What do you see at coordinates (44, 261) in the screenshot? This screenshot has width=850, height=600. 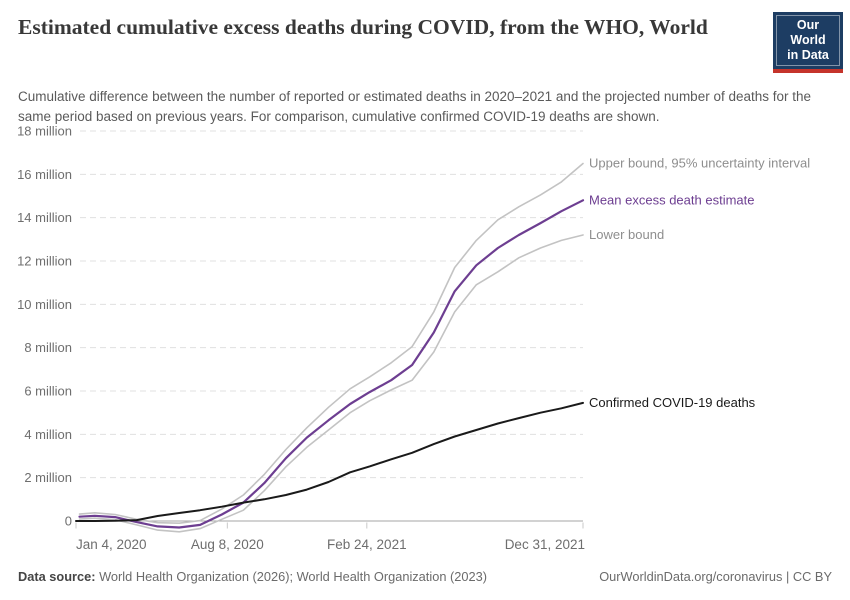 I see `y-tick-label-12: 12 million` at bounding box center [44, 261].